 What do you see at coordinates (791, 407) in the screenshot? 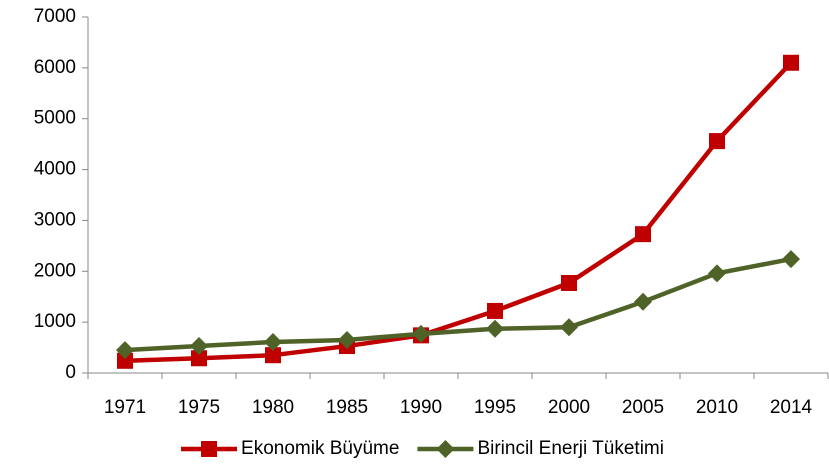
I see `x-tick-label: 2014` at bounding box center [791, 407].